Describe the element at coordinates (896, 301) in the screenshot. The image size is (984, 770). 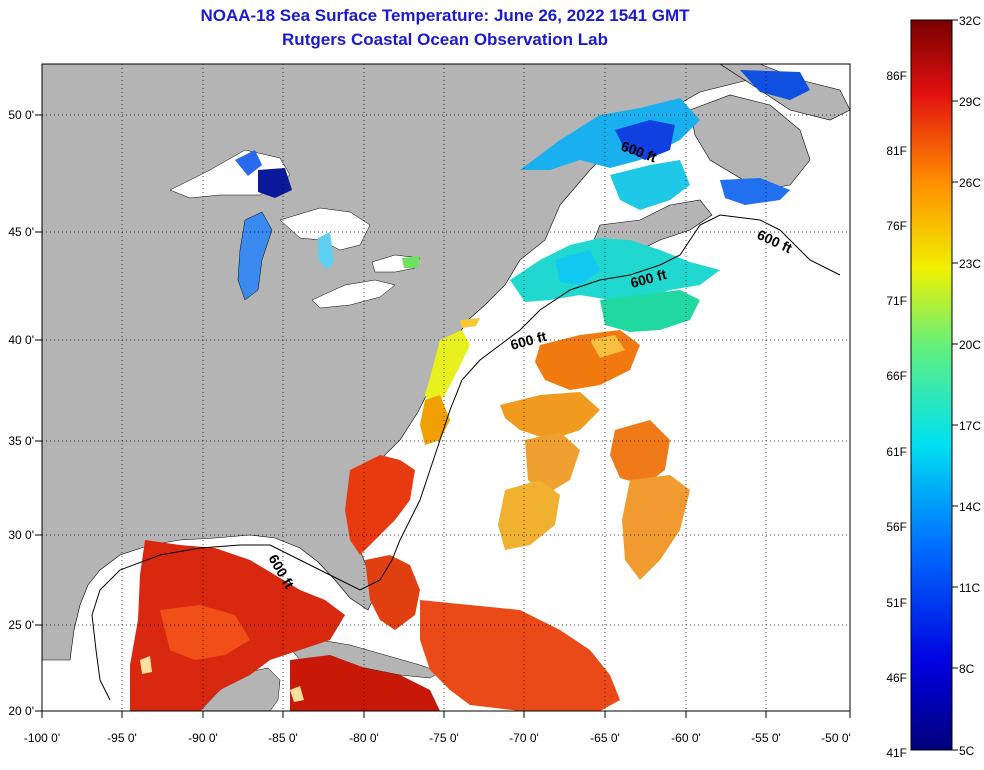
I see `colorbar-label-f: 71F` at that location.